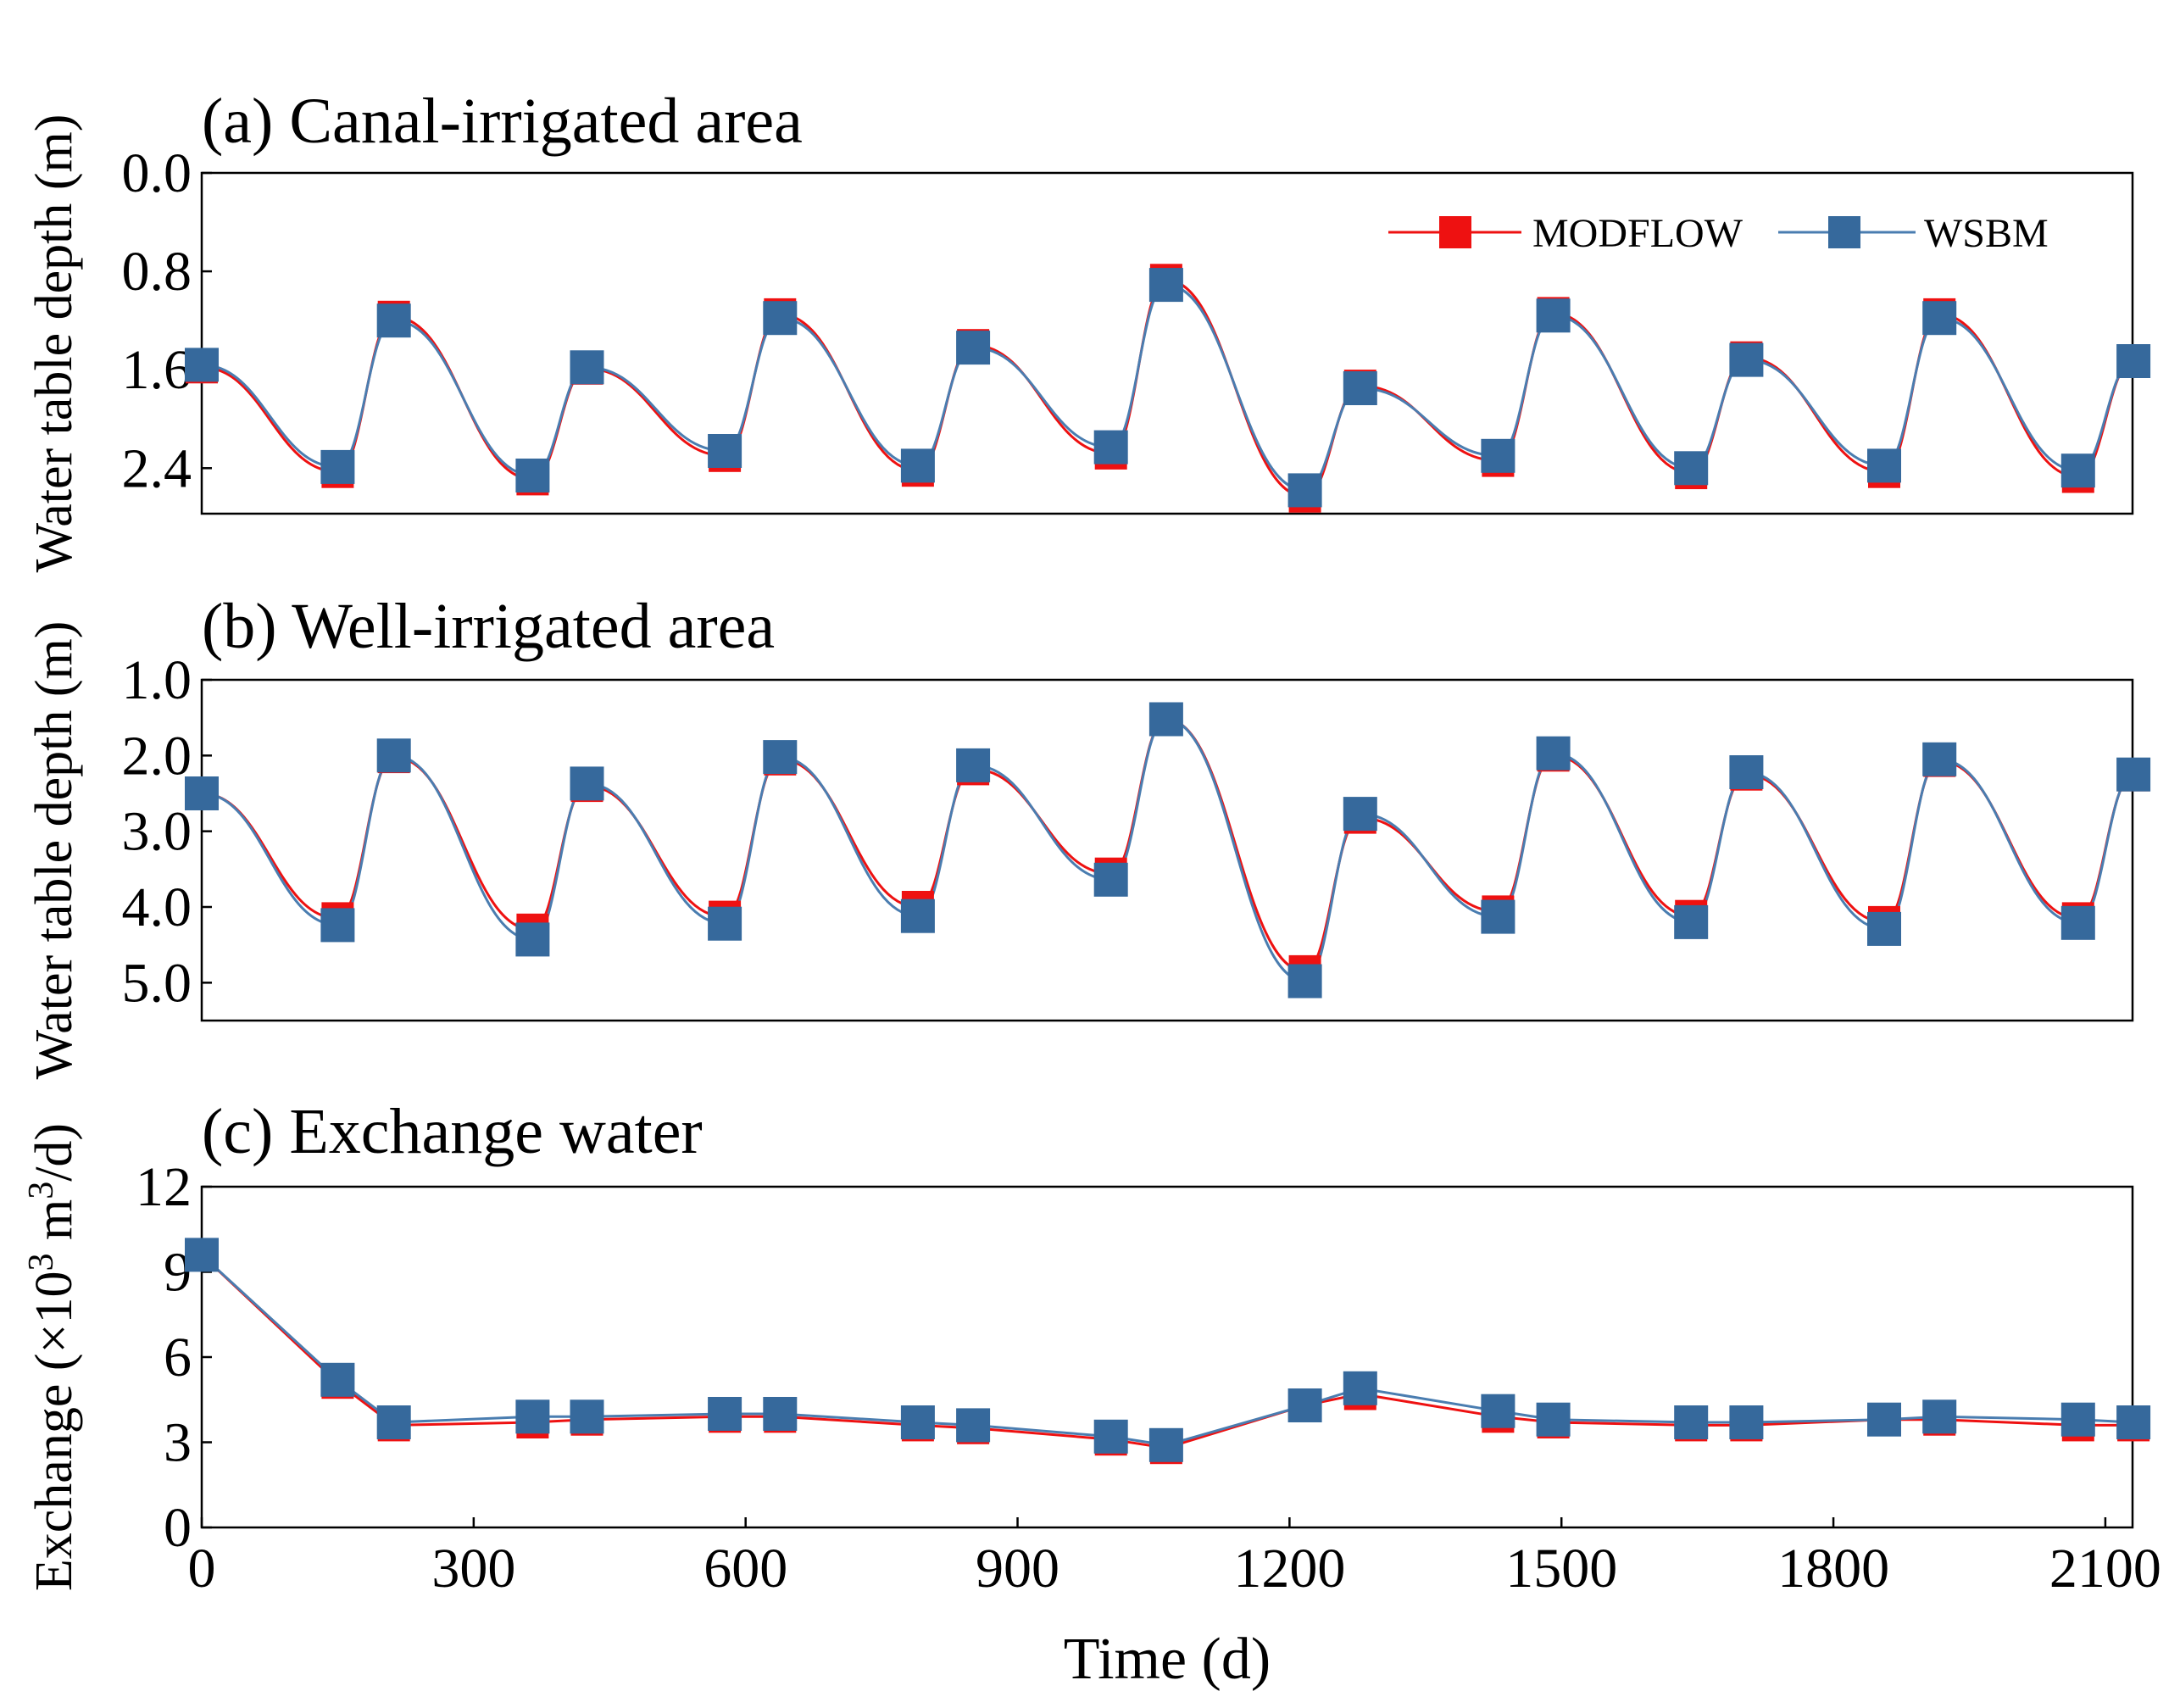  What do you see at coordinates (157, 680) in the screenshot?
I see `panel-b-y-tick-label: 1.0` at bounding box center [157, 680].